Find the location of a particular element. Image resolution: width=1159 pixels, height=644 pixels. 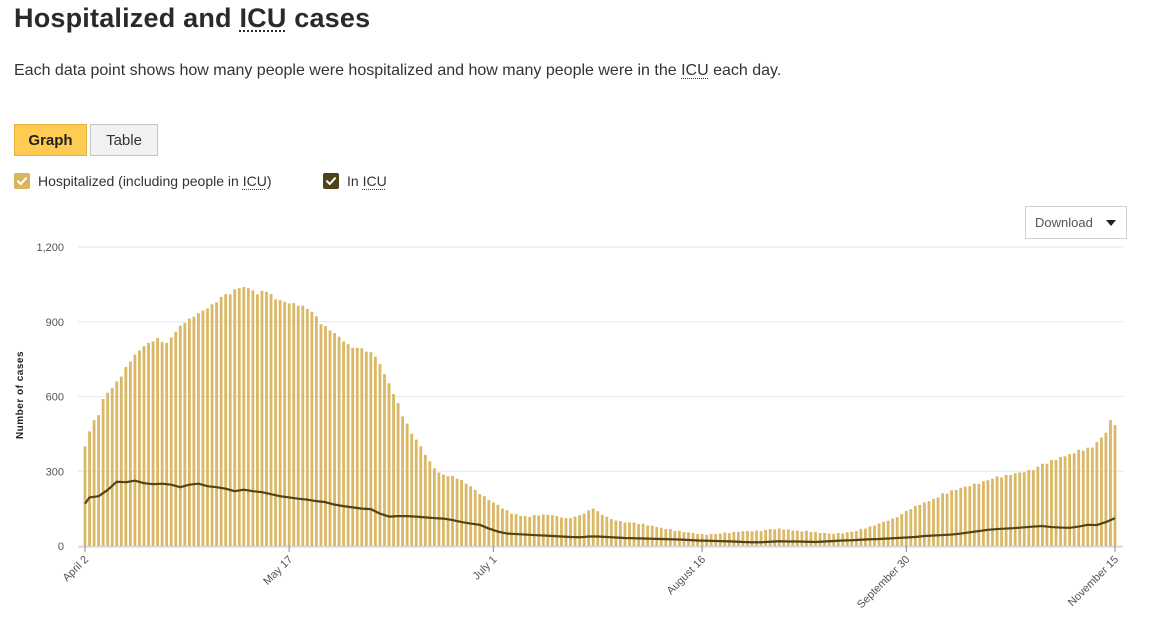

line-icu is located at coordinates (600, 511).